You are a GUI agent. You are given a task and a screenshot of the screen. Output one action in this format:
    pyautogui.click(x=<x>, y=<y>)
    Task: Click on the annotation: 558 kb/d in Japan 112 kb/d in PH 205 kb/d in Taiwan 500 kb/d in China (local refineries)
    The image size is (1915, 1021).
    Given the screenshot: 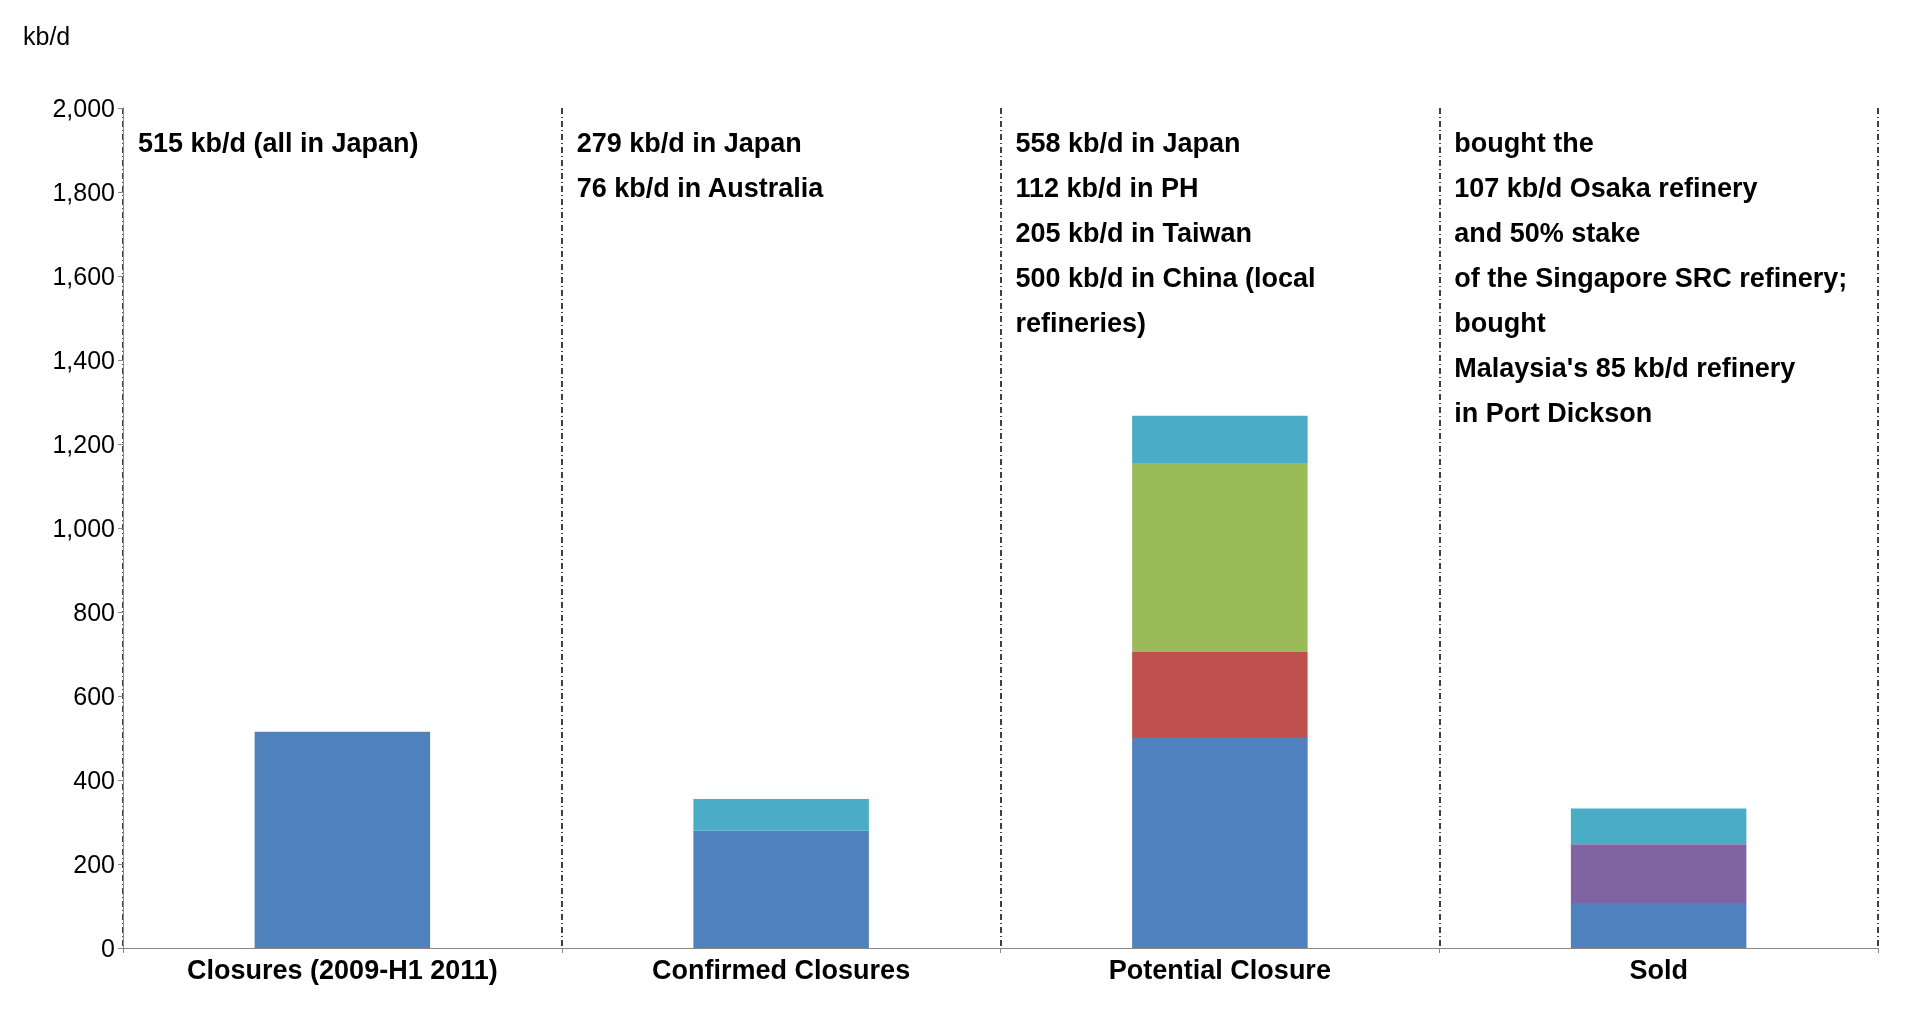 What is the action you would take?
    pyautogui.click(x=1165, y=232)
    